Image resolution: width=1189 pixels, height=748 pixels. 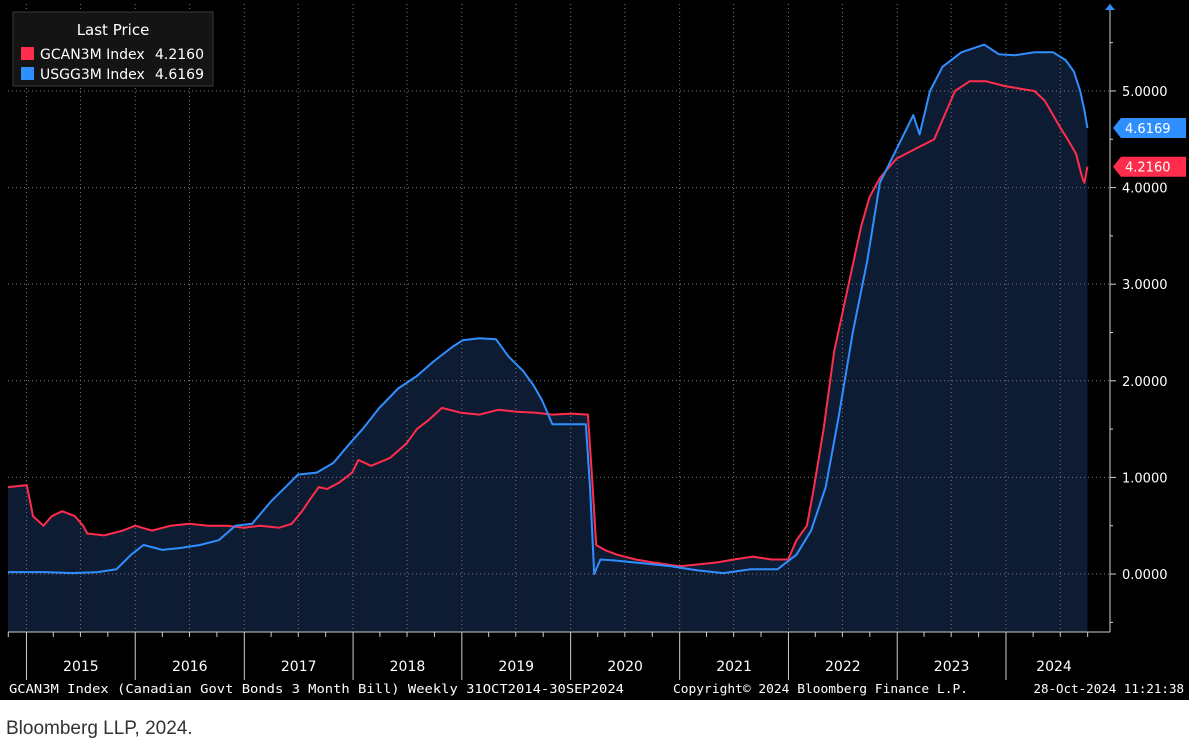 I want to click on footer-copyright: Copyright© 2024 Bloomberg Finance L.P., so click(x=820, y=688).